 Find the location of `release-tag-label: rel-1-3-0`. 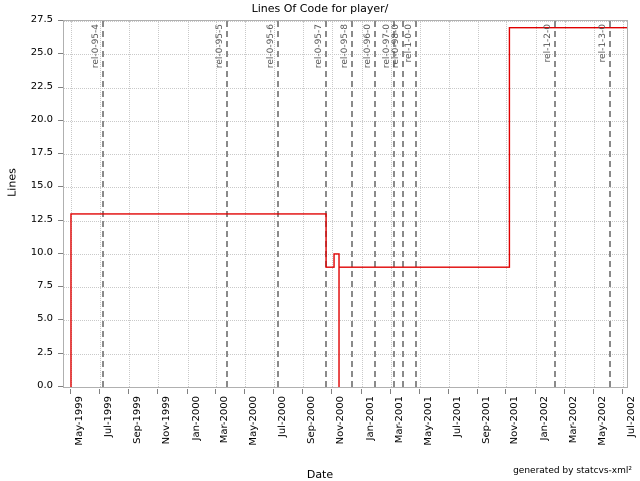

release-tag-label: rel-1-3-0 is located at coordinates (603, 43).